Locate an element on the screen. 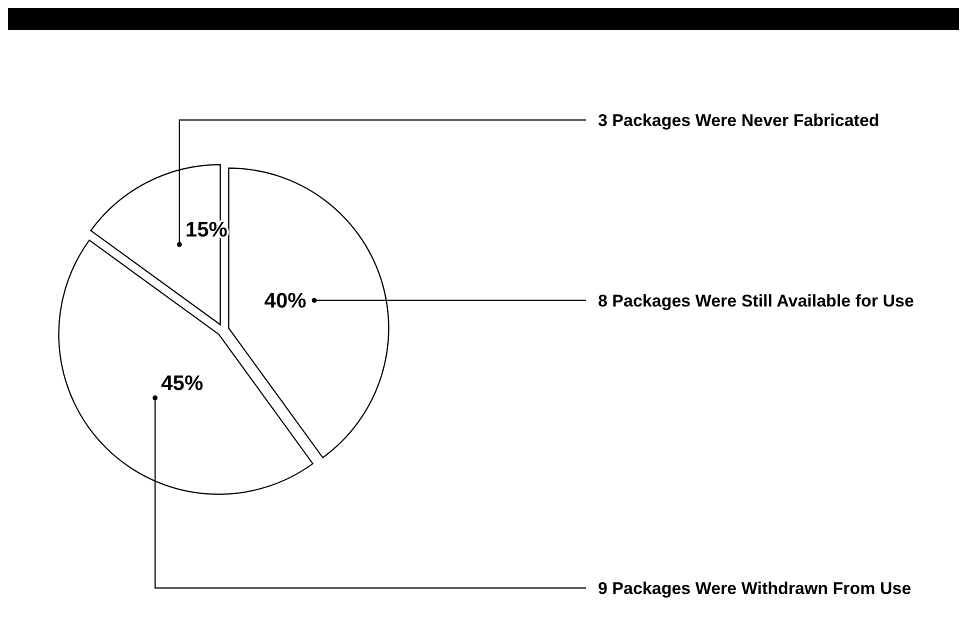 This screenshot has width=967, height=622. slice-label: 8 Packages Were Still Available for Use is located at coordinates (756, 300).